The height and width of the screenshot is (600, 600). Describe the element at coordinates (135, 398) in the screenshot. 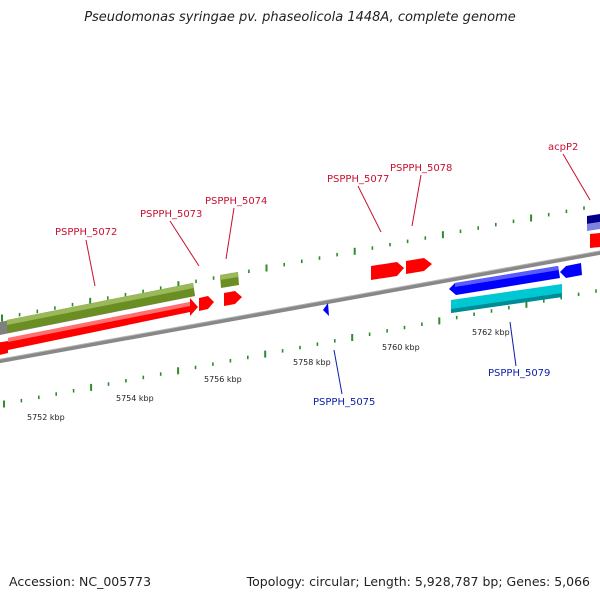

I see `tick-label-5754: 5754 kbp` at that location.